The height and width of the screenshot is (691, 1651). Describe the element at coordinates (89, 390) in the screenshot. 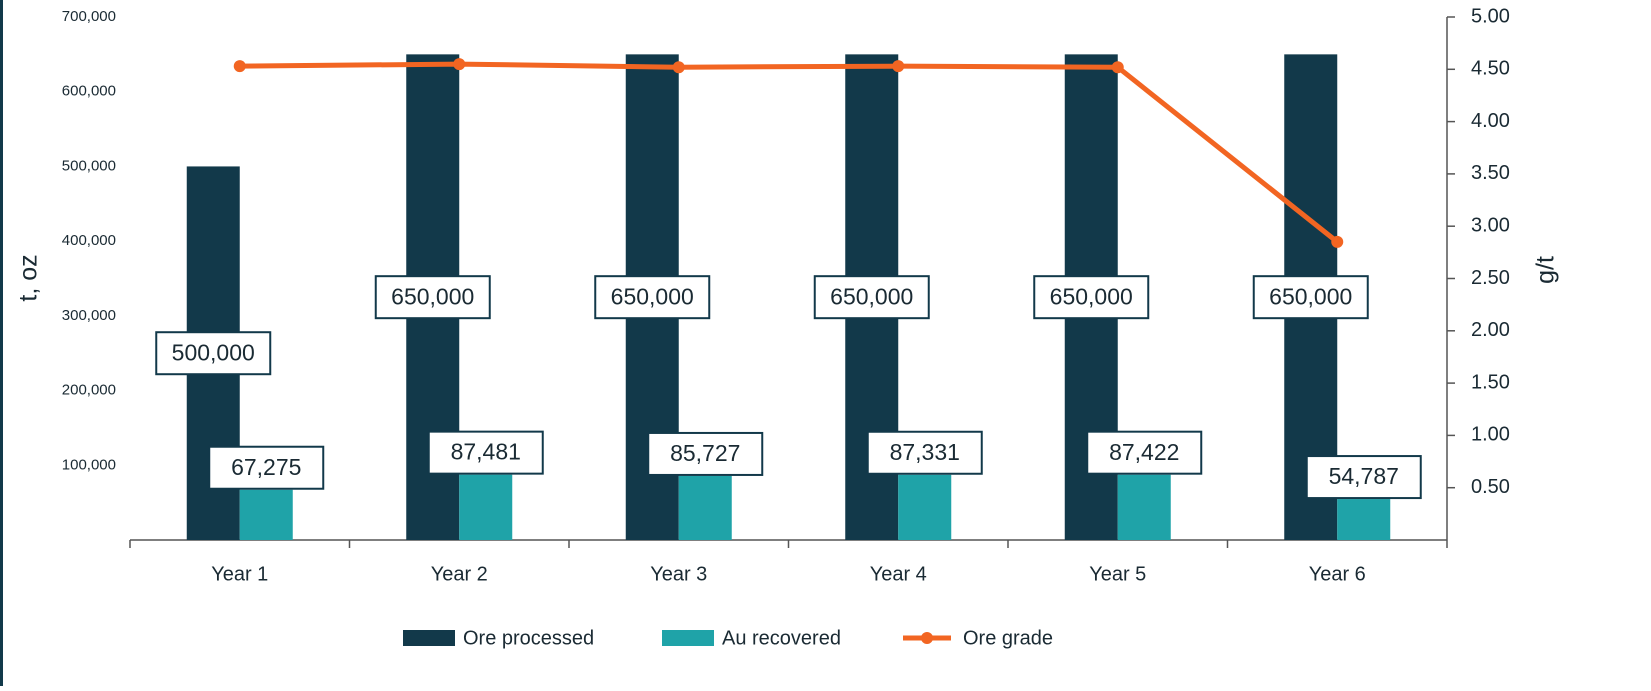

I see `y-tick-label: 200,000` at that location.